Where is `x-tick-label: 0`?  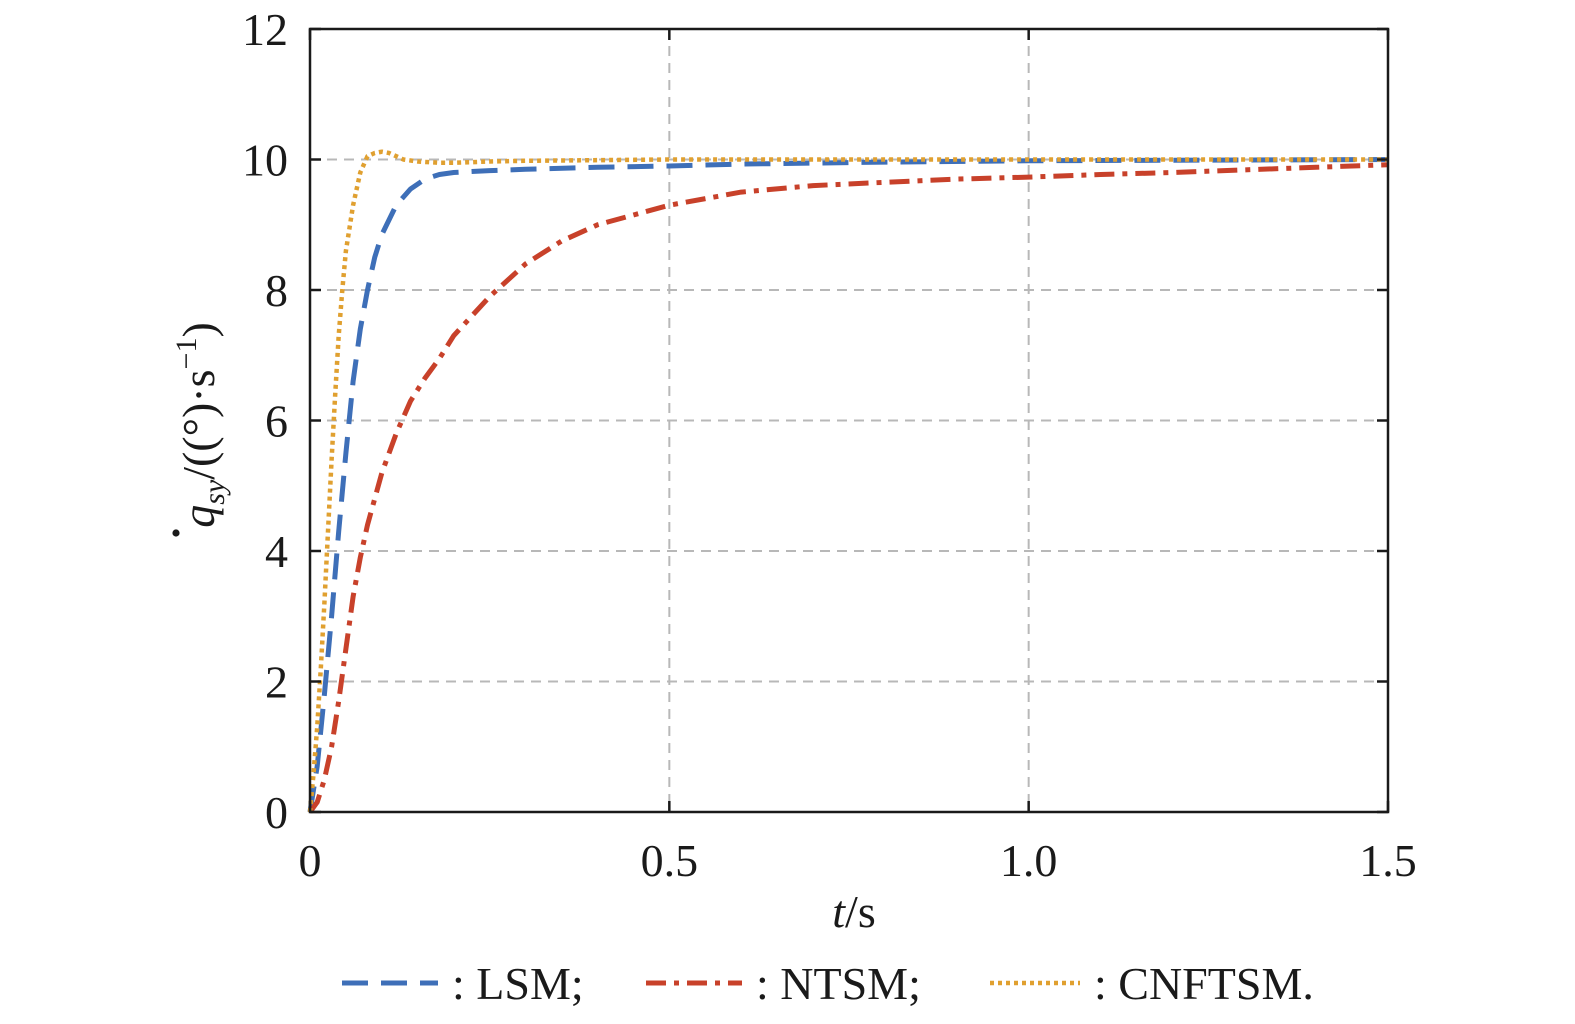
x-tick-label: 0 is located at coordinates (310, 860).